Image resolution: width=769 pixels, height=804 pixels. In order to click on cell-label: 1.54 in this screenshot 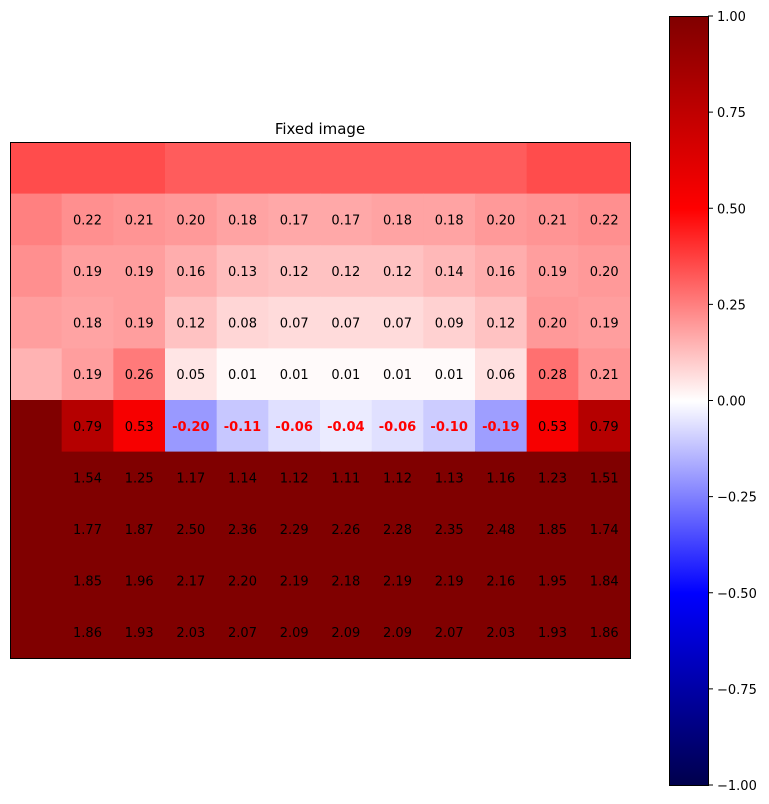, I will do `click(87, 478)`.